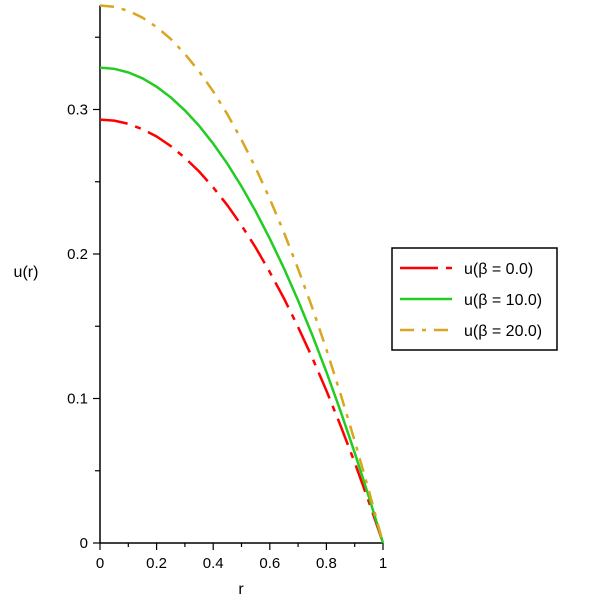 The image size is (602, 601). I want to click on x-tick-label: 0, so click(100, 563).